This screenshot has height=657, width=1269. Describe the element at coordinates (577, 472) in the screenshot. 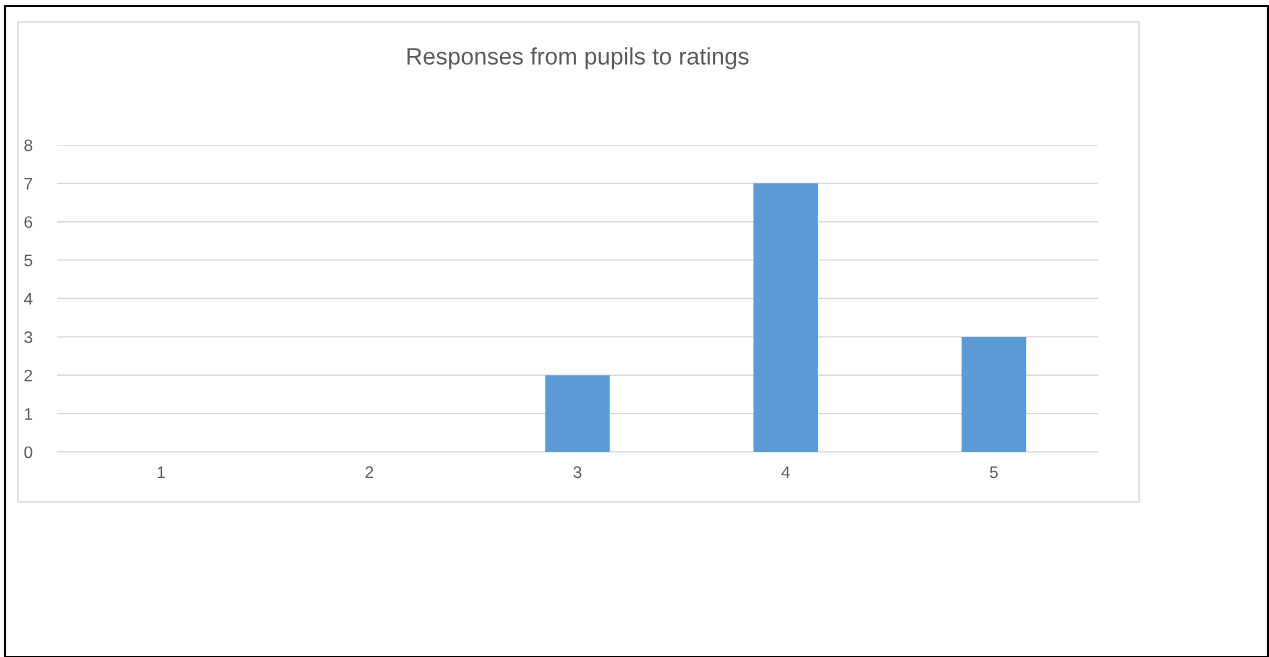

I see `x-tick-label: 3` at that location.